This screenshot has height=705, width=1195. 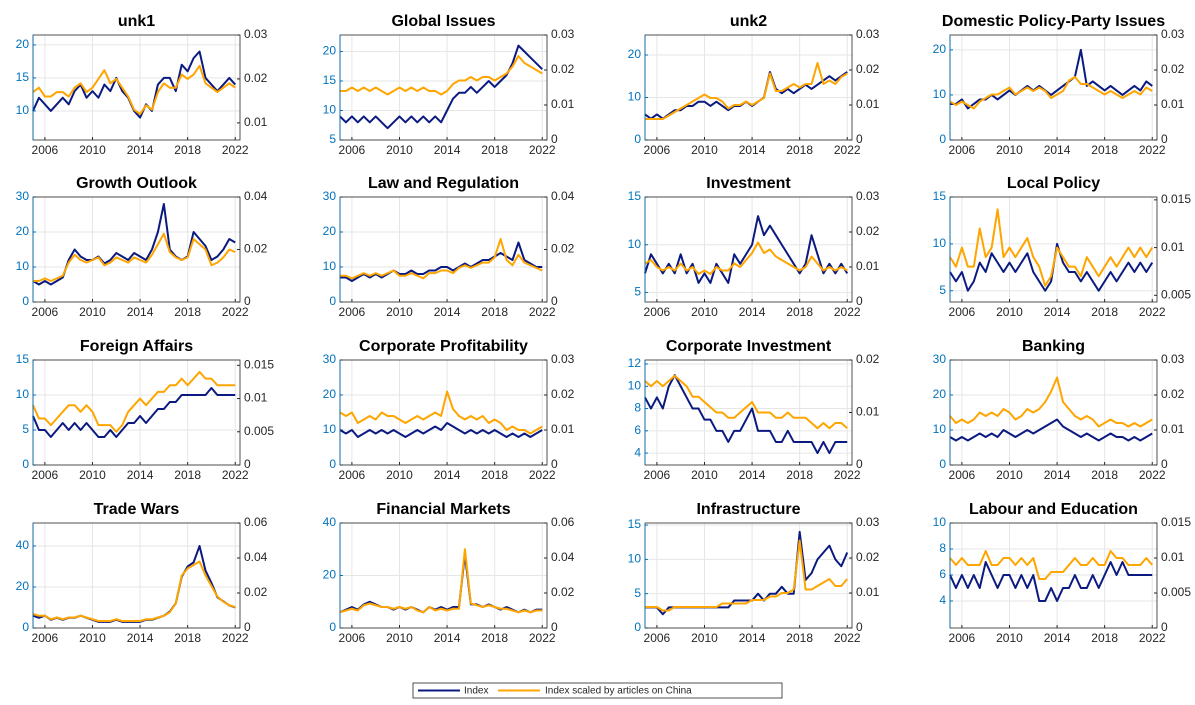 What do you see at coordinates (443, 346) in the screenshot?
I see `chart-title: Corporate Profitability` at bounding box center [443, 346].